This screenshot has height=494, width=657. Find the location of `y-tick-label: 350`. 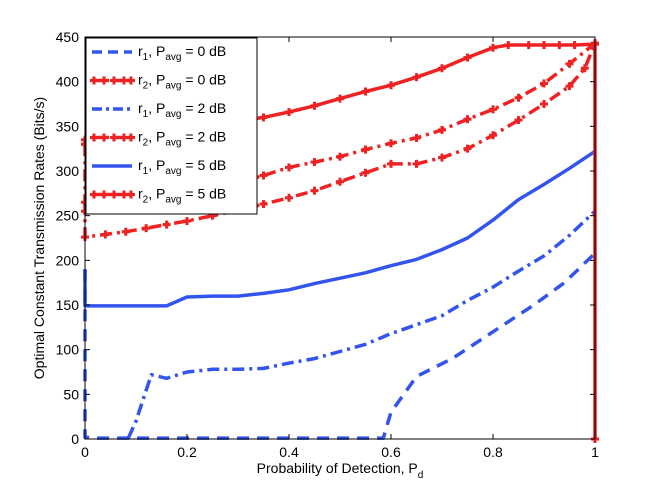

y-tick-label: 350 is located at coordinates (68, 126).